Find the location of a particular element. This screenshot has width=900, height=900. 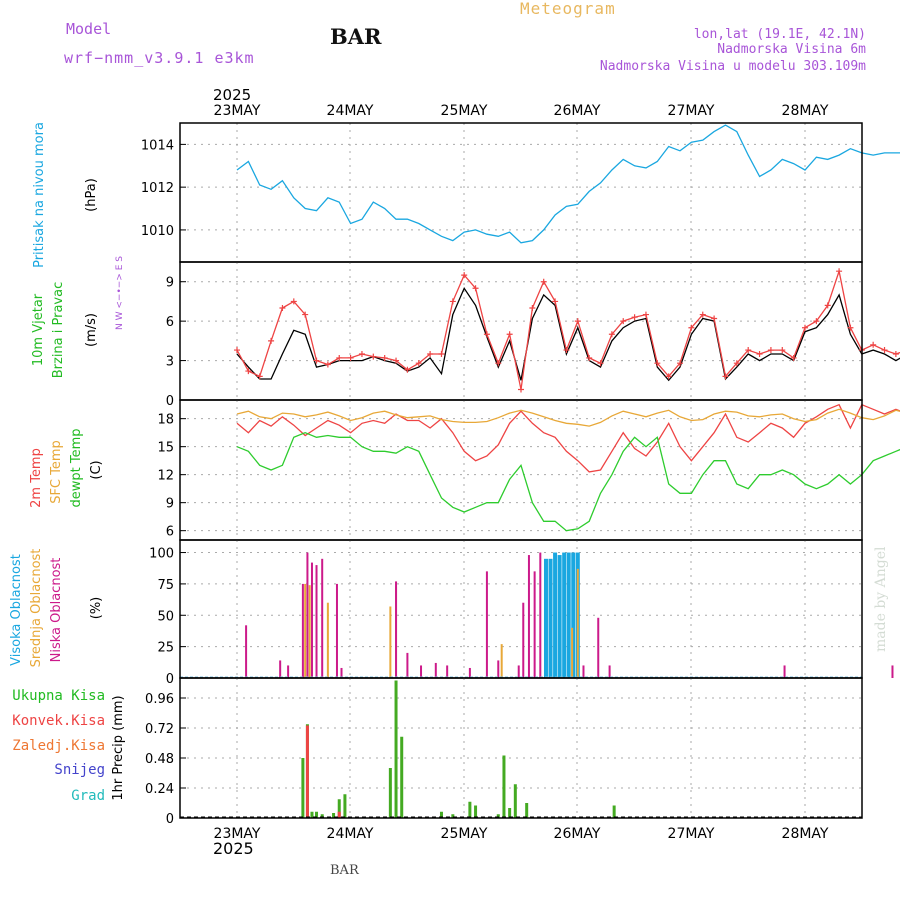

y-tick-label: 25 is located at coordinates (165, 648).